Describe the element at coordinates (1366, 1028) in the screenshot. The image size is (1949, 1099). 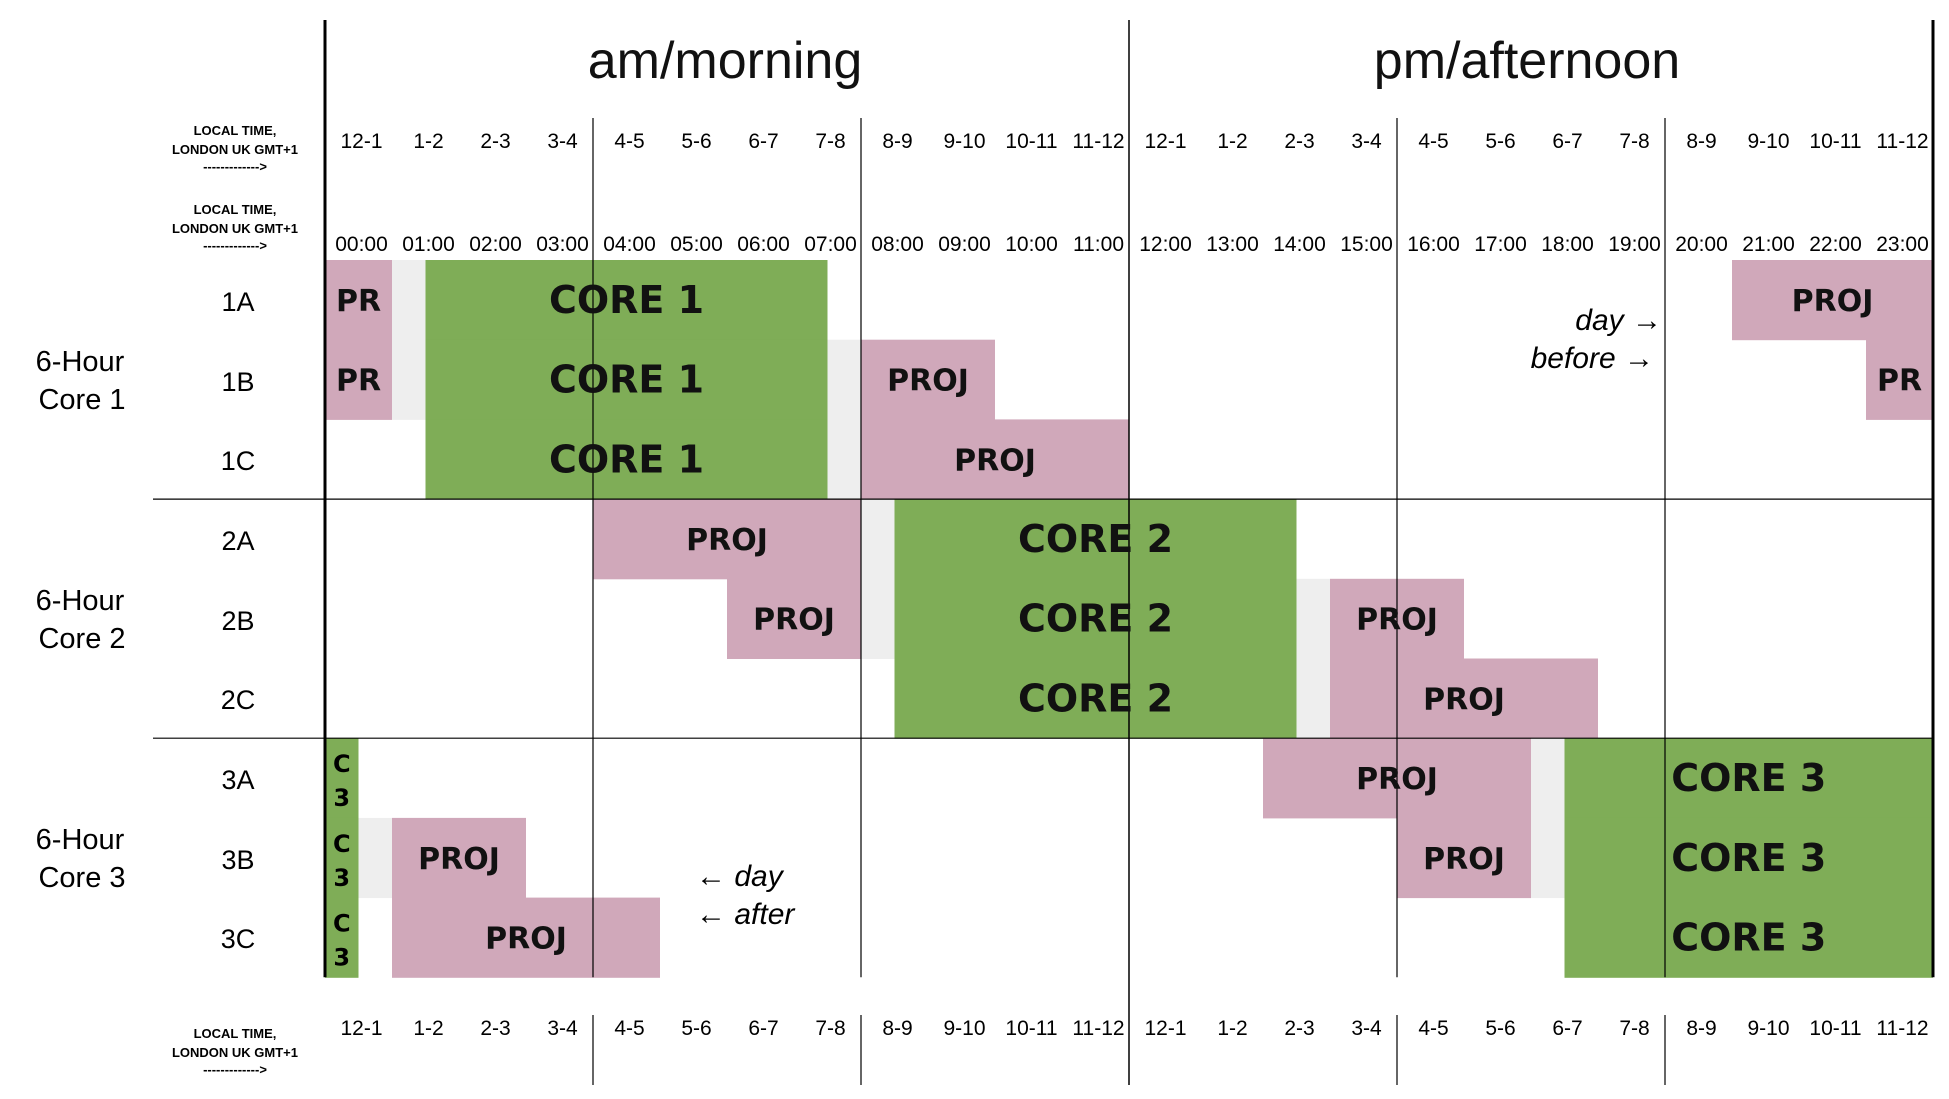
I see `hour-range-bottom: 3-4` at that location.